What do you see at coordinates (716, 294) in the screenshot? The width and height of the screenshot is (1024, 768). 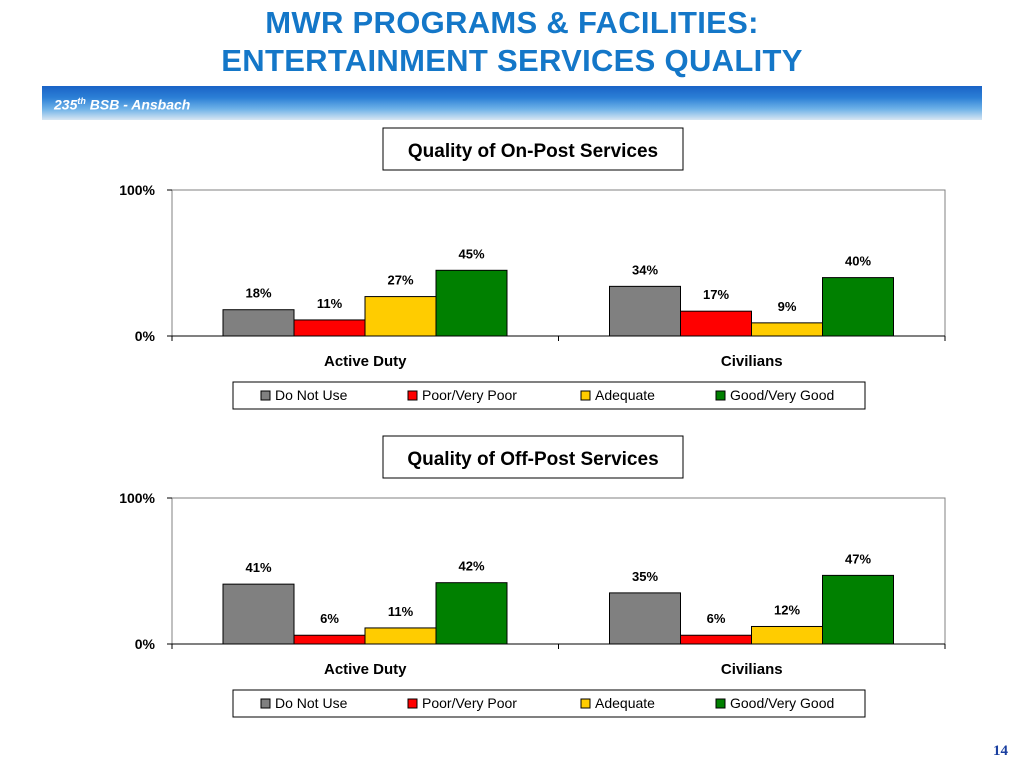 I see `data-label: 17%` at bounding box center [716, 294].